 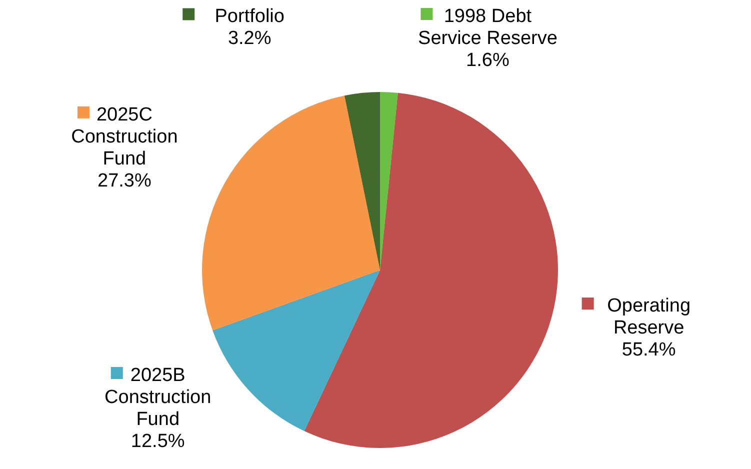 I want to click on legend-label: 1998 Debt Service Reserve, so click(x=488, y=27).